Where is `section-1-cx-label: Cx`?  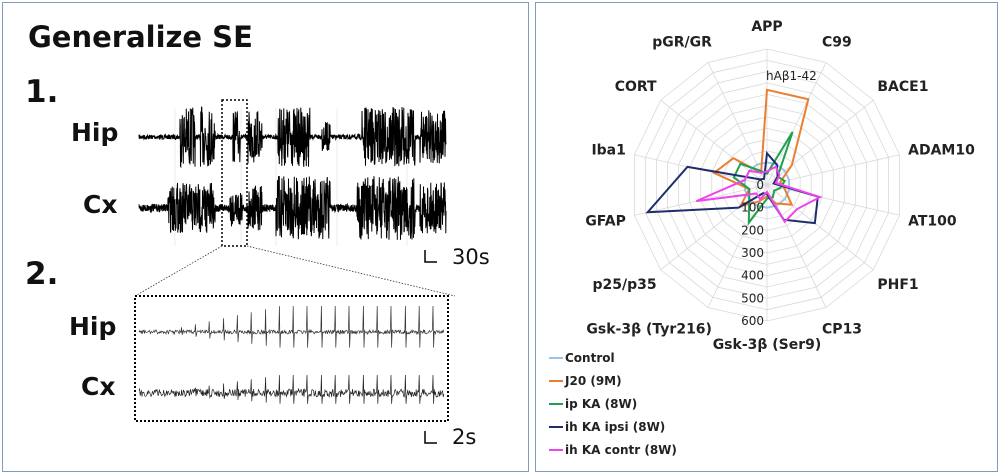 section-1-cx-label: Cx is located at coordinates (100, 204).